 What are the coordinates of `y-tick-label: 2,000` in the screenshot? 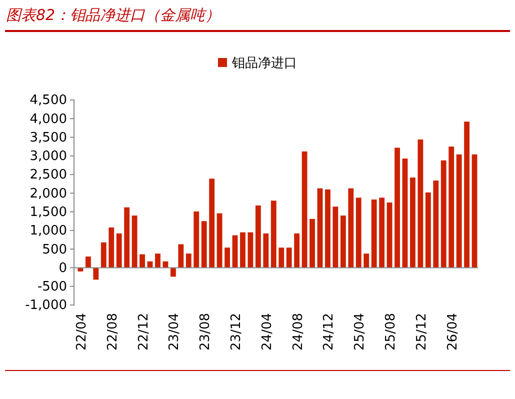 It's located at (48, 194).